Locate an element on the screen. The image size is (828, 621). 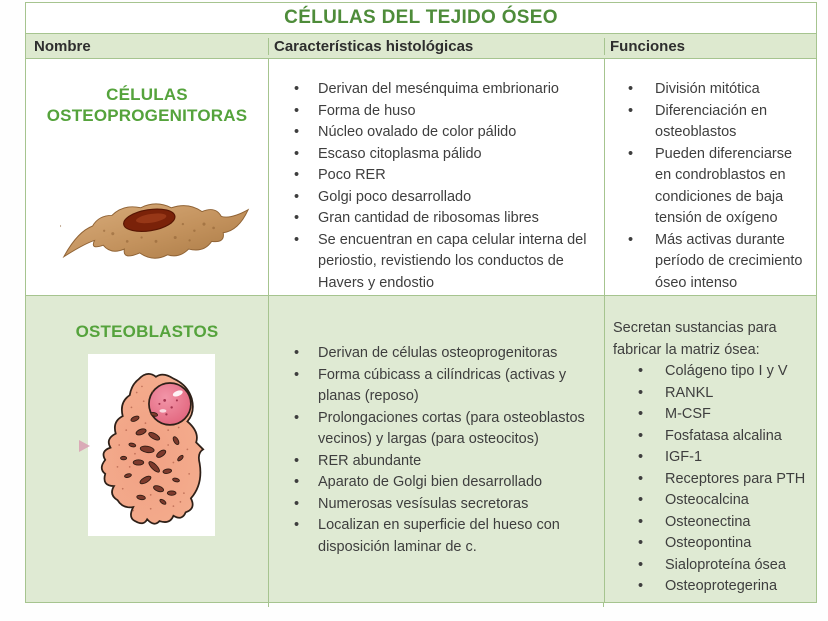
list-item: • Receptores para PTH is located at coordinates (723, 480).